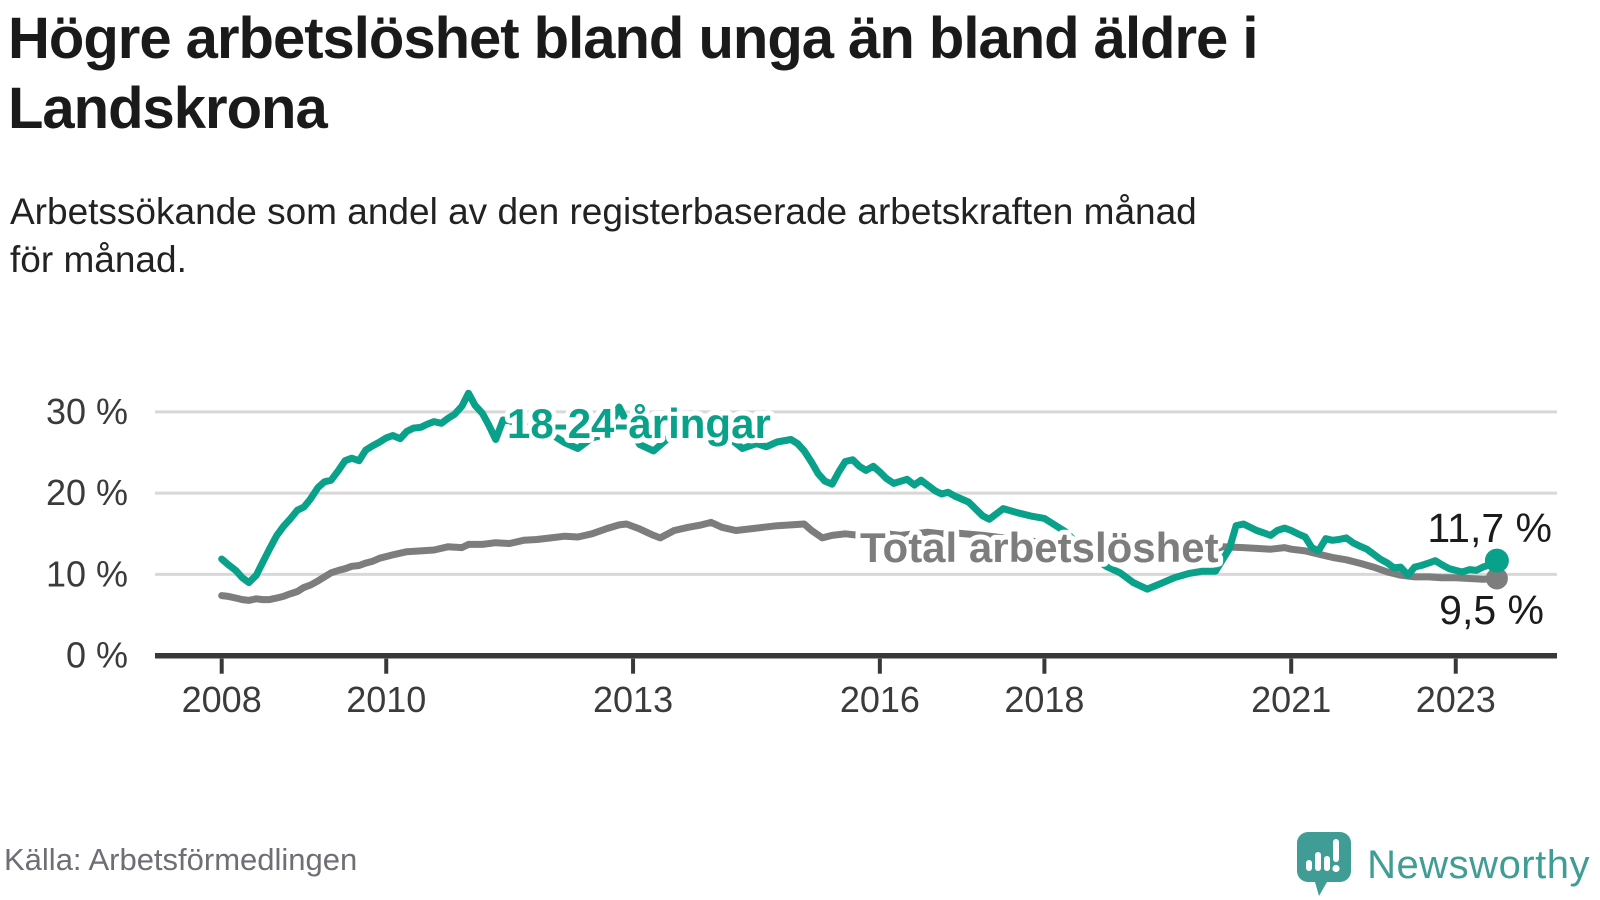  I want to click on end-point-markers, so click(1496, 569).